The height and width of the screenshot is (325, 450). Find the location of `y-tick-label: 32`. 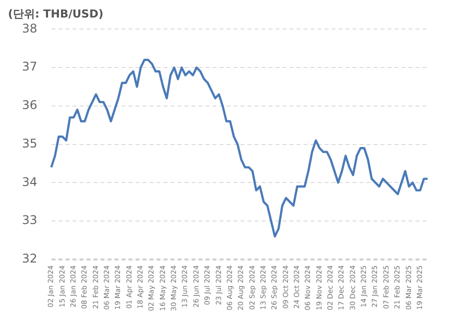

y-tick-label: 32 is located at coordinates (30, 258).